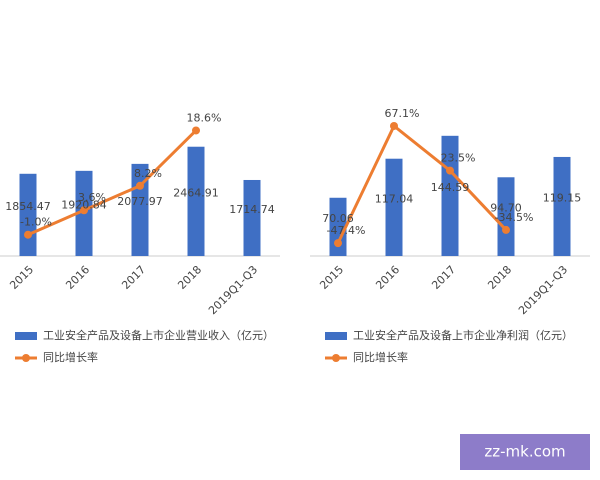  Describe the element at coordinates (196, 192) in the screenshot. I see `bar-value-label: 2464.91` at that location.